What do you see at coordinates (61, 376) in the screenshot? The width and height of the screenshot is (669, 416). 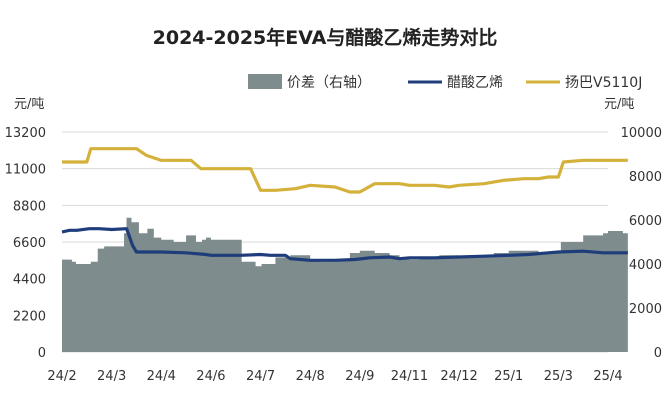 I see `x-tick-label: 24/2` at bounding box center [61, 376].